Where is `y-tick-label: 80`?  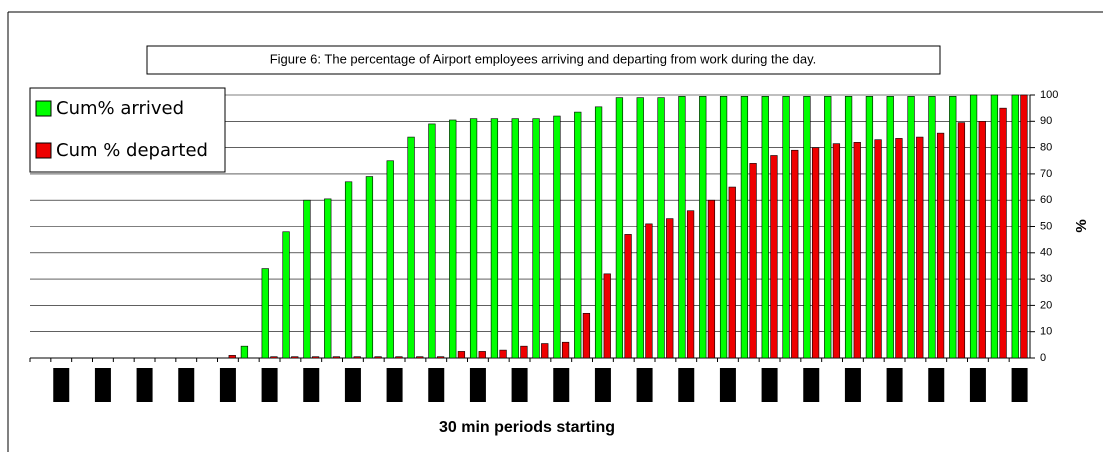 y-tick-label: 80 is located at coordinates (1046, 148).